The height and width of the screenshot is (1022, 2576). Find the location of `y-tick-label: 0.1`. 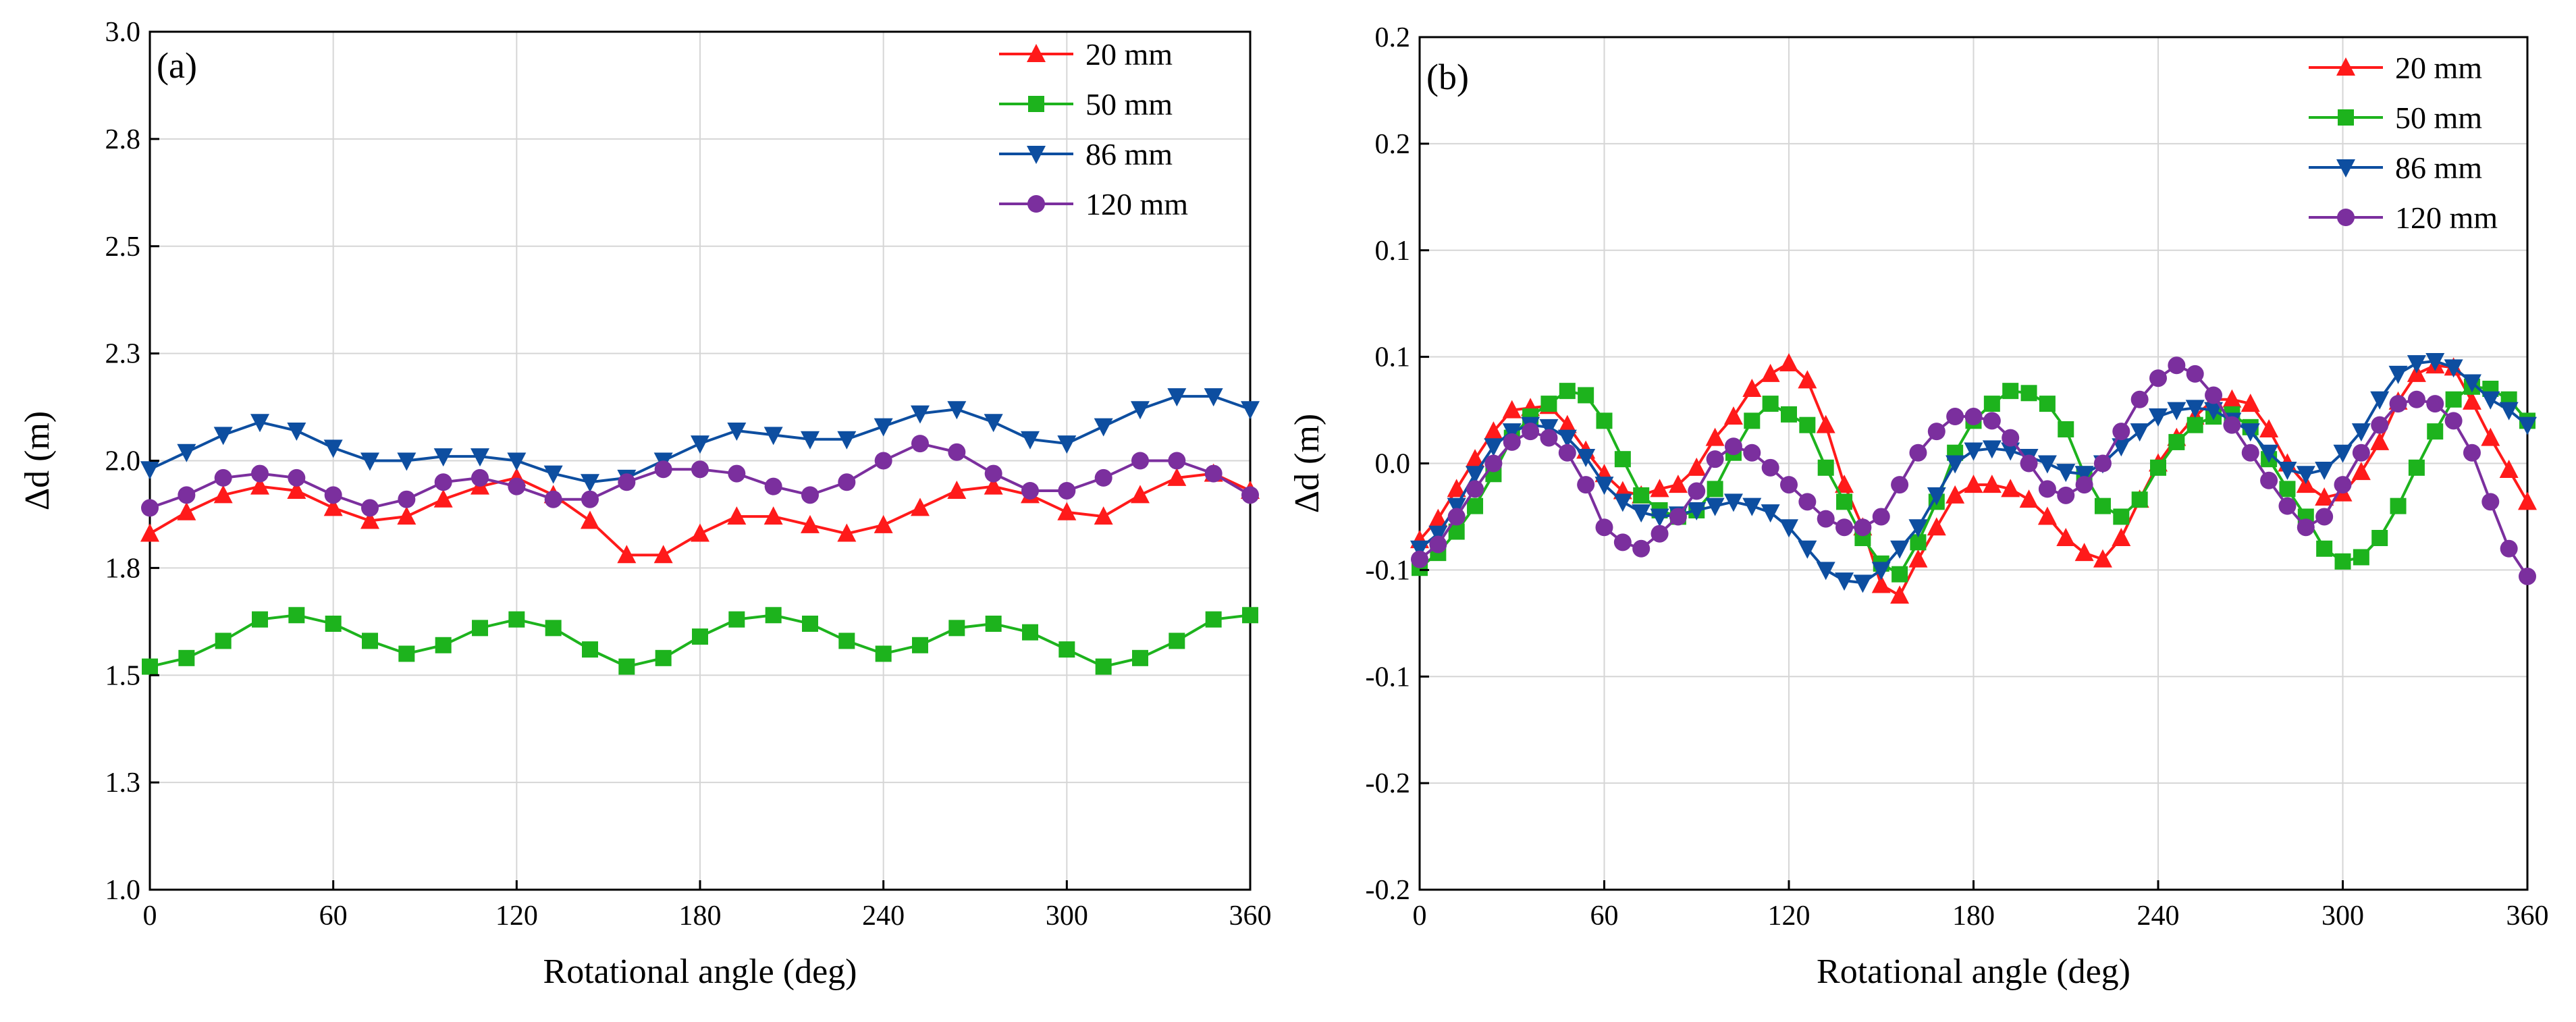

y-tick-label: 0.1 is located at coordinates (1393, 251).